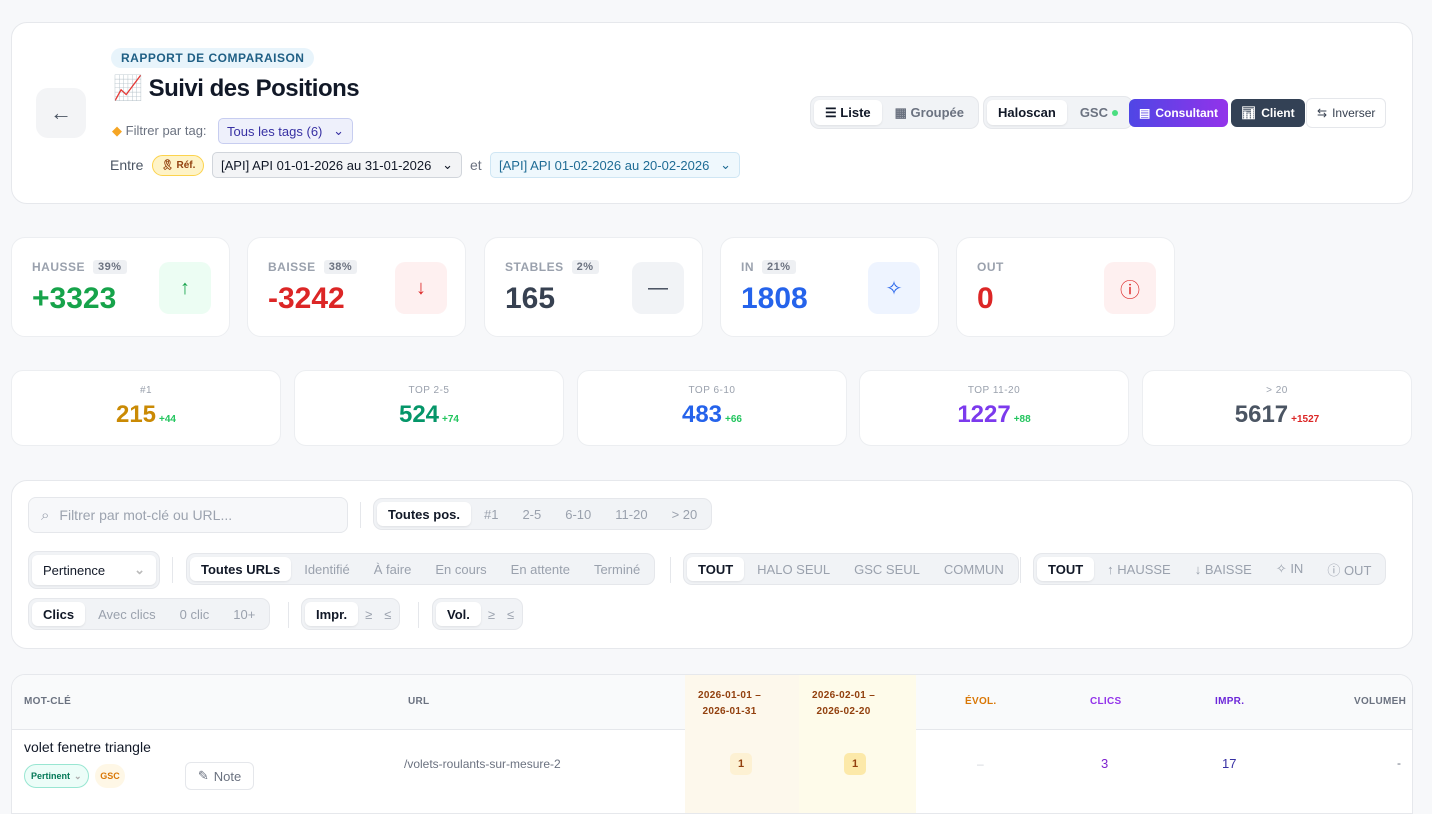 This screenshot has width=1432, height=814. I want to click on trend-filter-up: ↑ HAUSSE, so click(1139, 569).